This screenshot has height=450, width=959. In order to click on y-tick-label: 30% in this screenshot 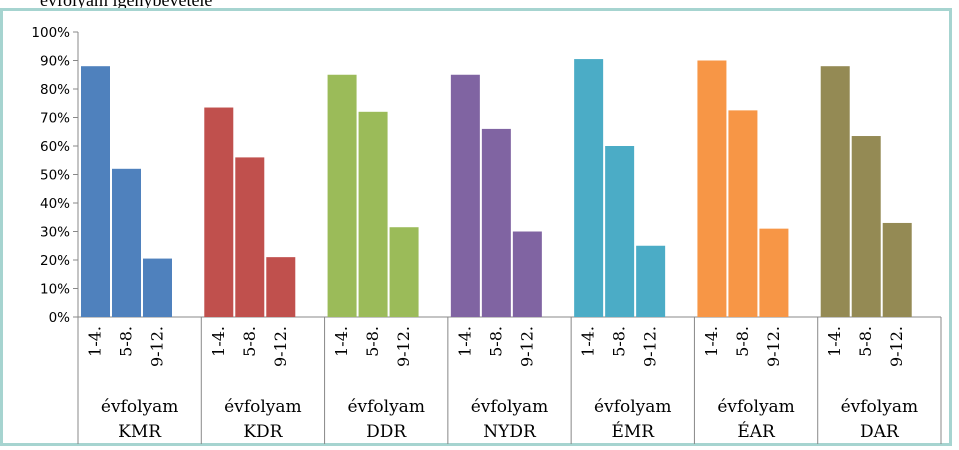, I will do `click(55, 233)`.